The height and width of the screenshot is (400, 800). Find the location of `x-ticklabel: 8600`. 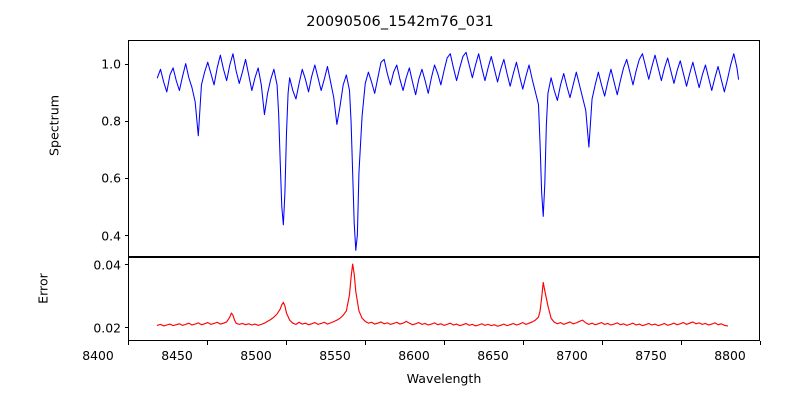

x-ticklabel: 8600 is located at coordinates (414, 355).